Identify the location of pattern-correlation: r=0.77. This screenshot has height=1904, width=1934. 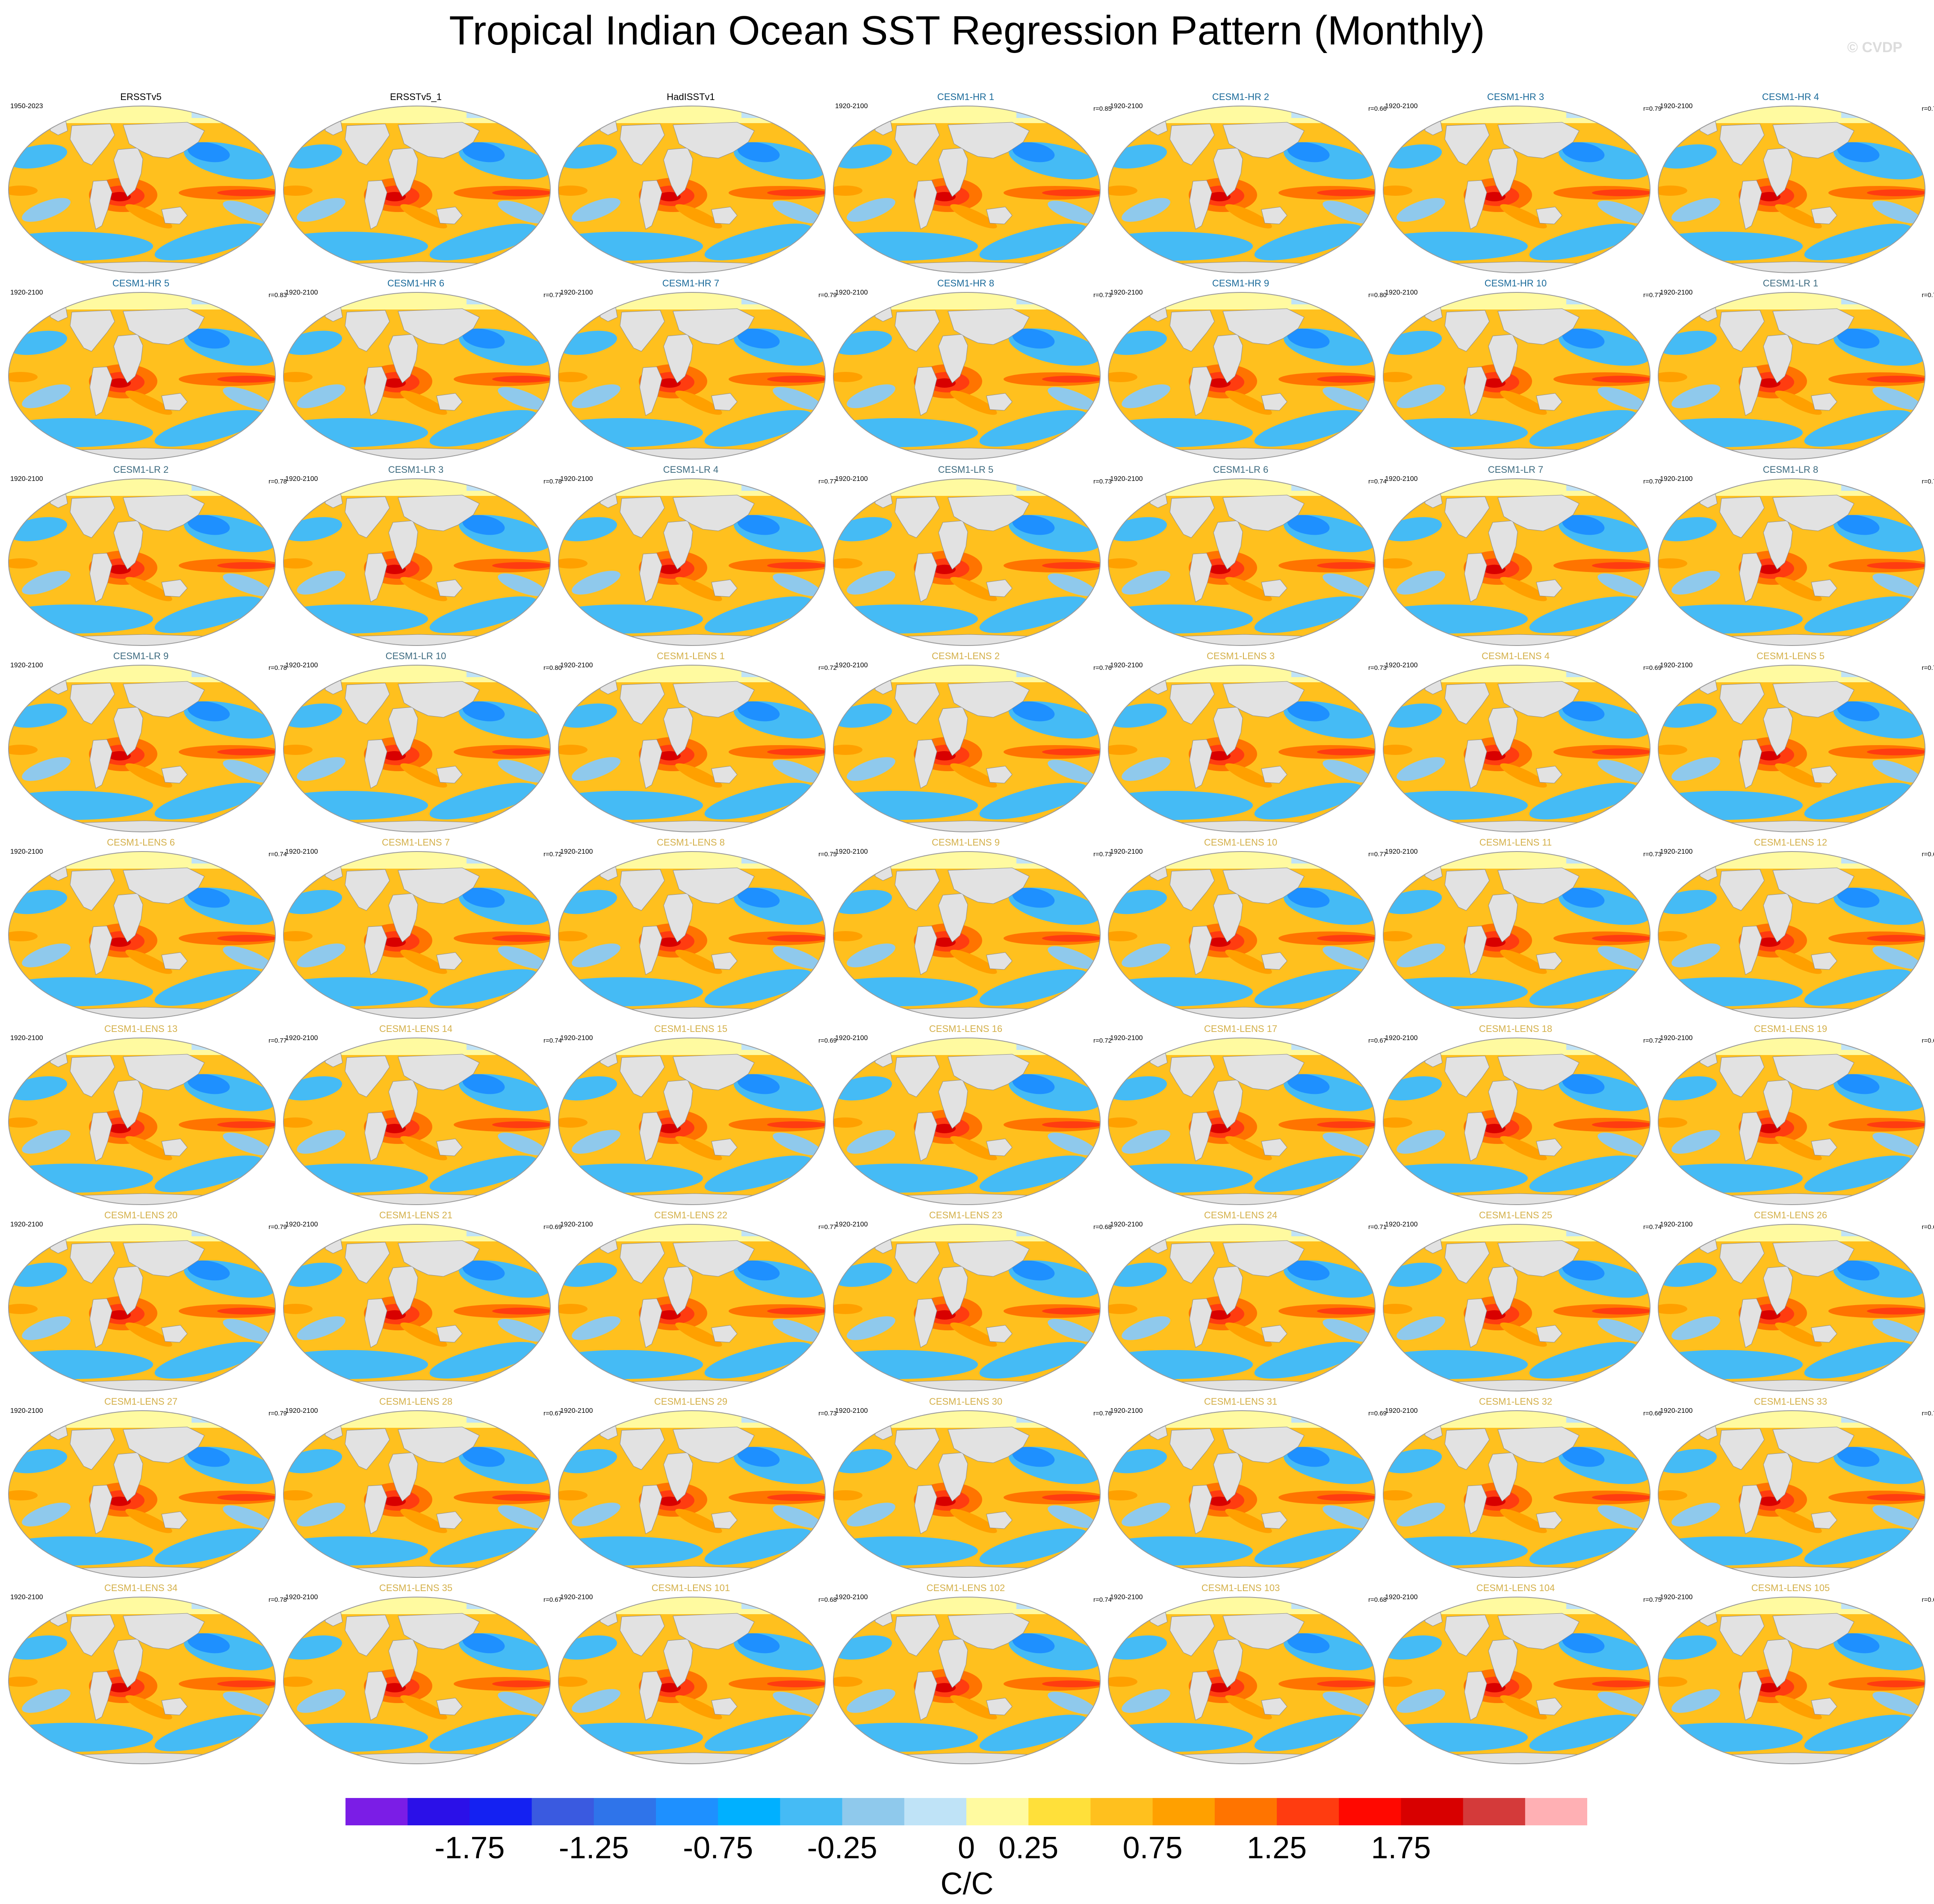
(1652, 295).